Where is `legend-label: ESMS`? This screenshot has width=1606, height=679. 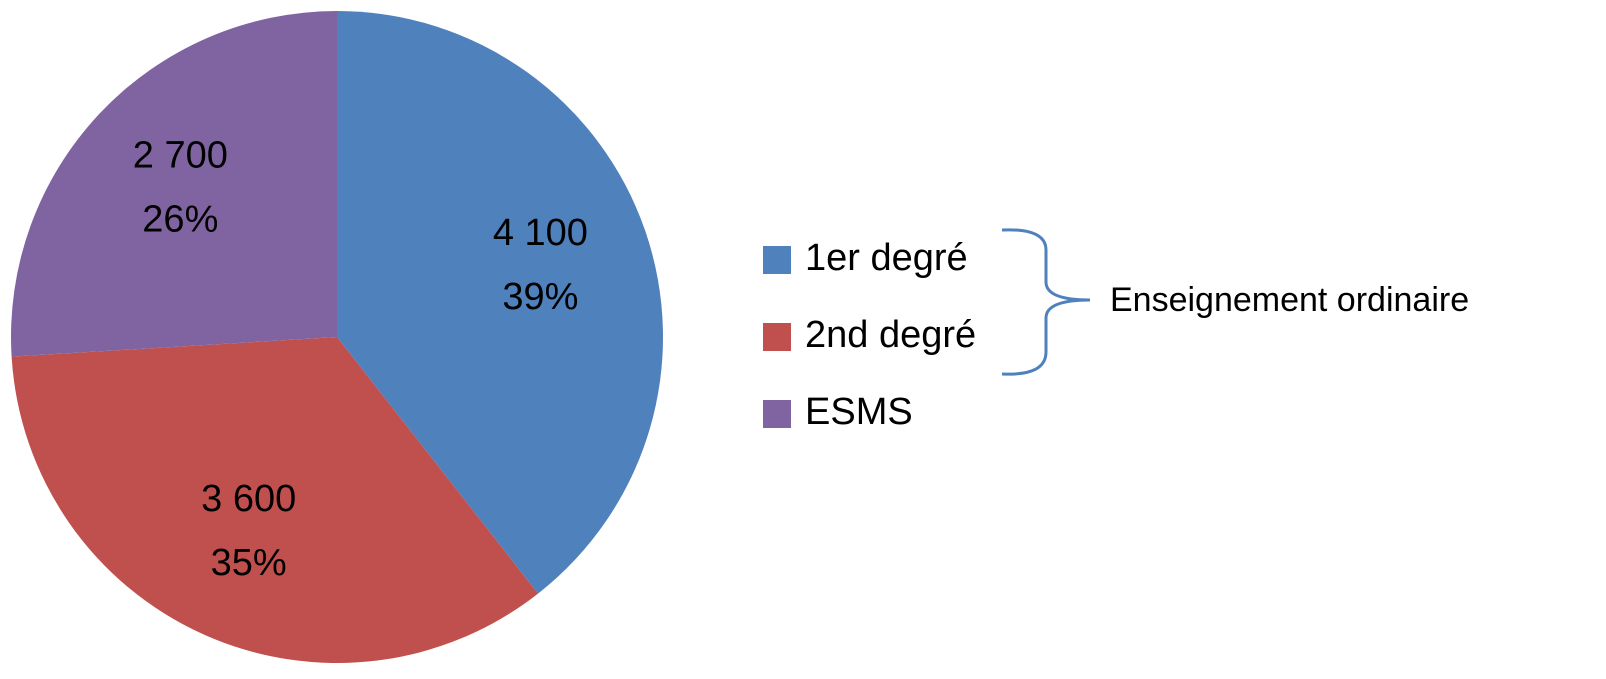
legend-label: ESMS is located at coordinates (859, 412).